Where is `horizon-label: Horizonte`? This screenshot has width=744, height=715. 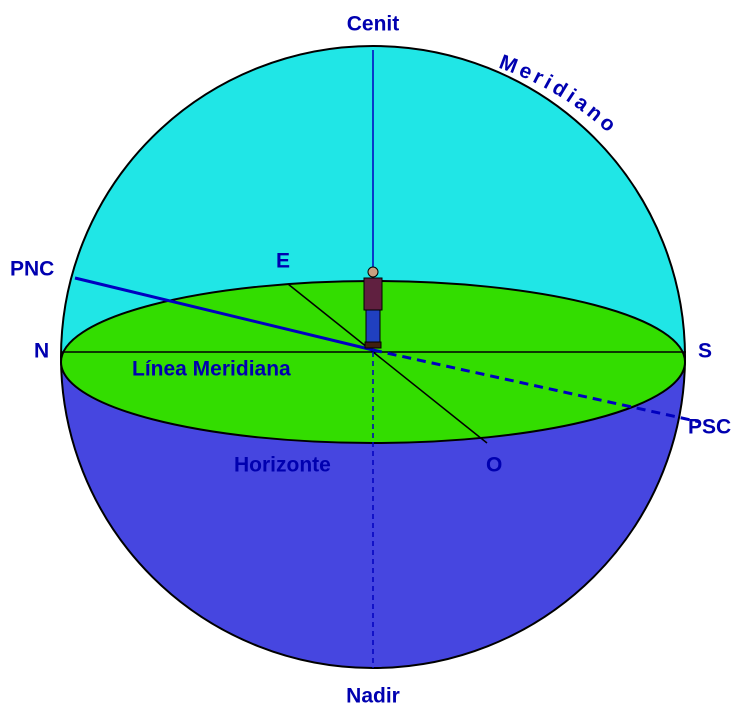 horizon-label: Horizonte is located at coordinates (282, 465).